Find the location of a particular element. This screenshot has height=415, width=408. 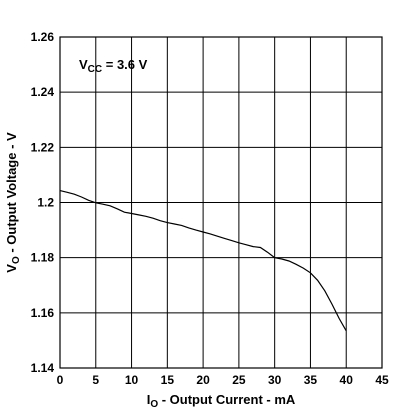

annotation-rest: = 3.6 V is located at coordinates (124, 64).